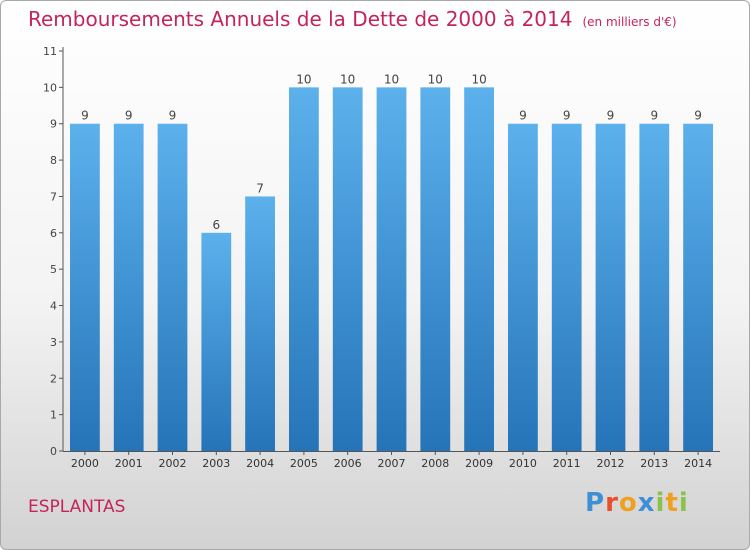  What do you see at coordinates (216, 225) in the screenshot?
I see `data-label: 6` at bounding box center [216, 225].